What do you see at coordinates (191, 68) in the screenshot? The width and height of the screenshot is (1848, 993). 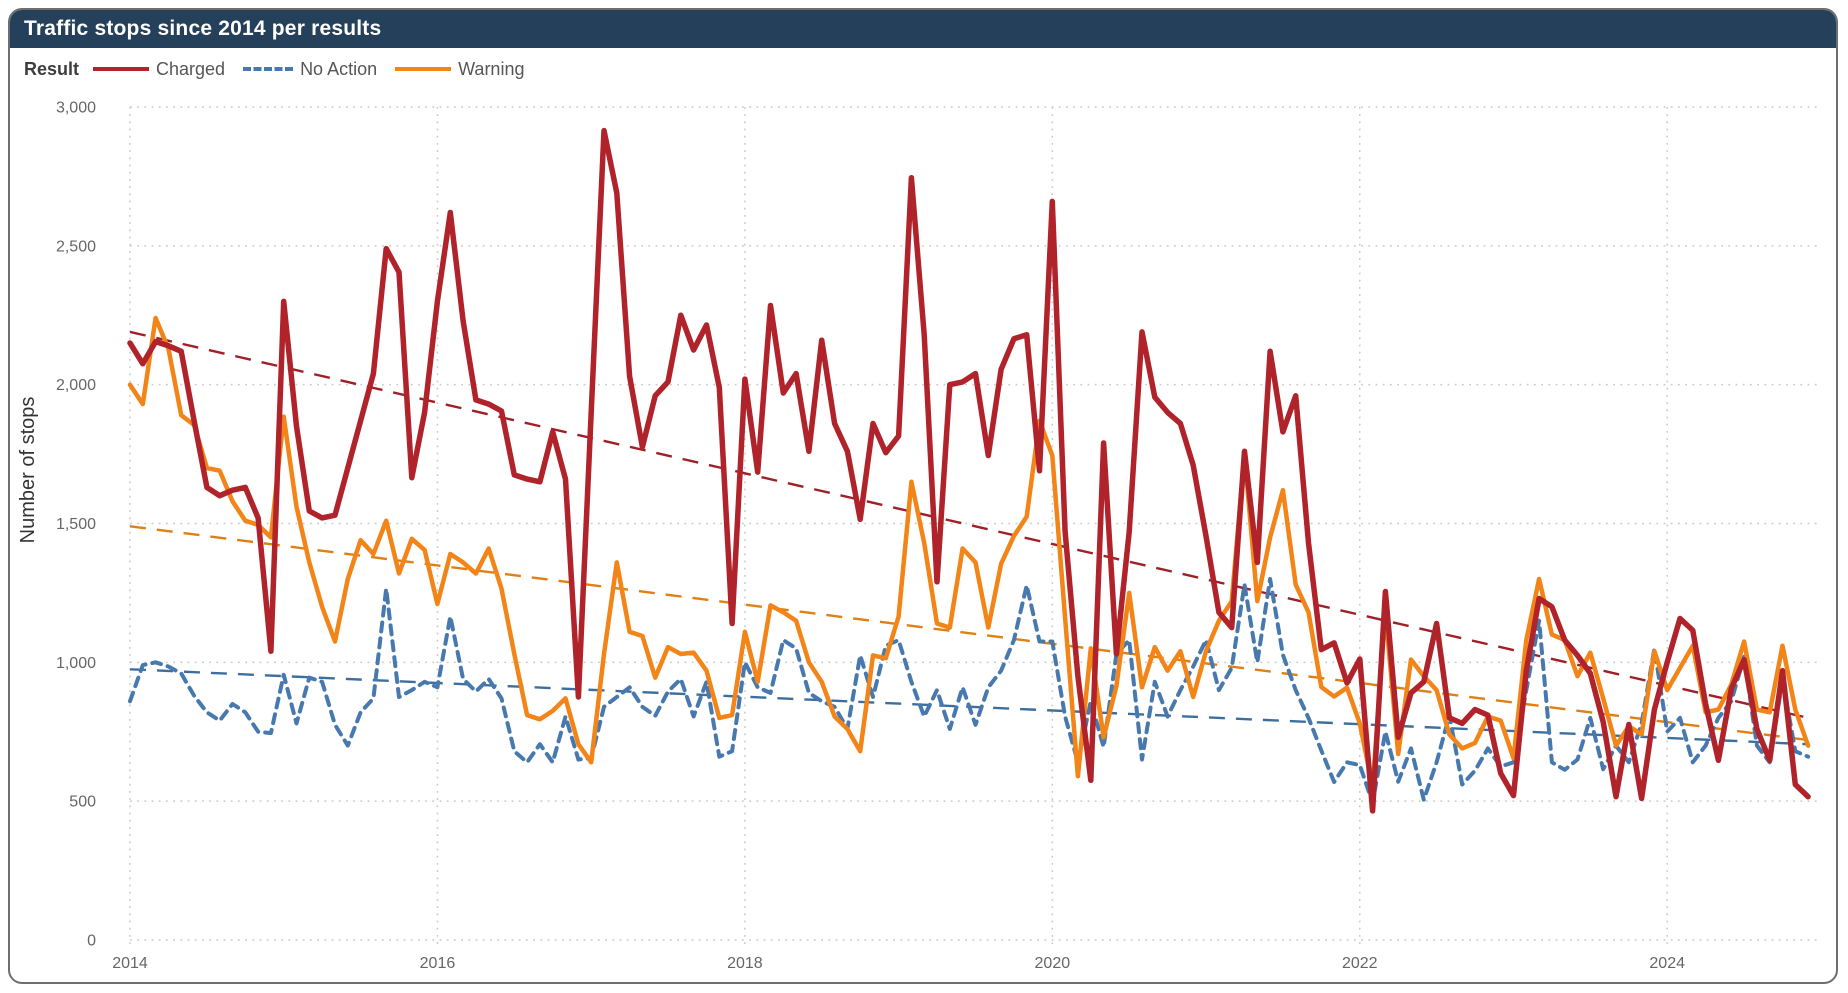 I see `legend-label: Charged` at bounding box center [191, 68].